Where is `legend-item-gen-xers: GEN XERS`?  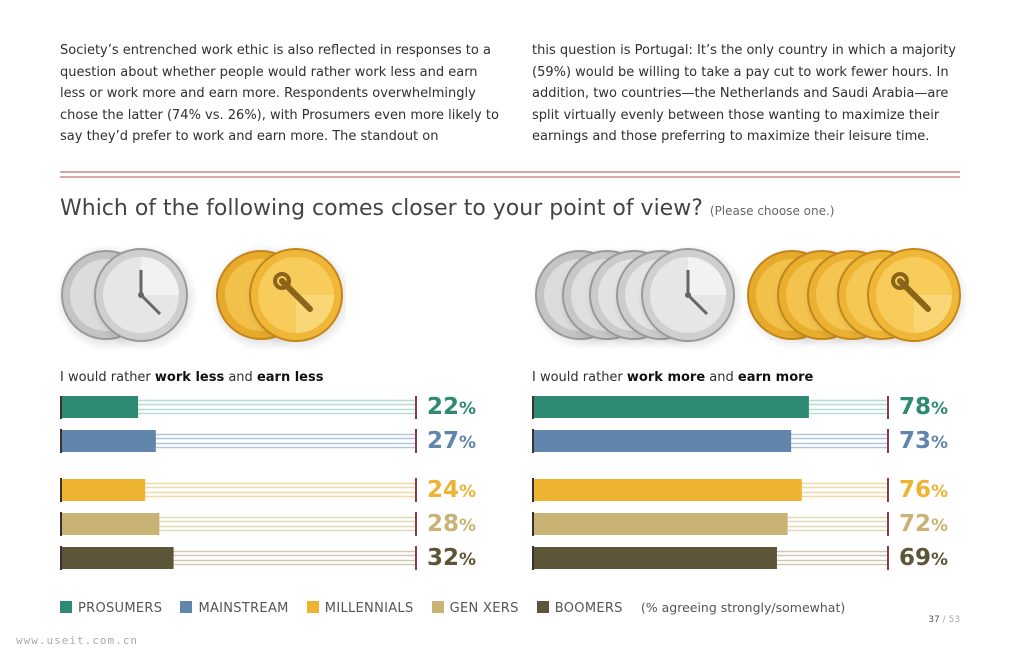 legend-item-gen-xers: GEN XERS is located at coordinates (475, 608).